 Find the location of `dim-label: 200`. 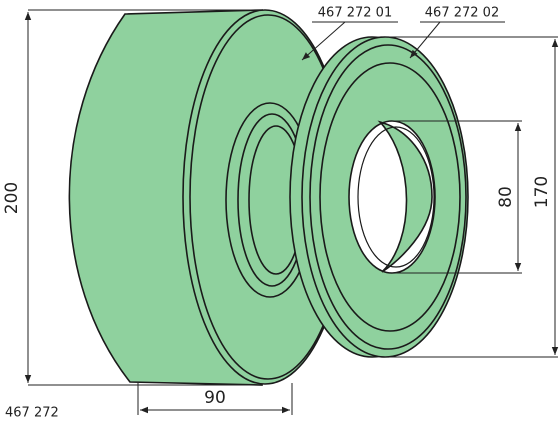

dim-label: 200 is located at coordinates (12, 198).